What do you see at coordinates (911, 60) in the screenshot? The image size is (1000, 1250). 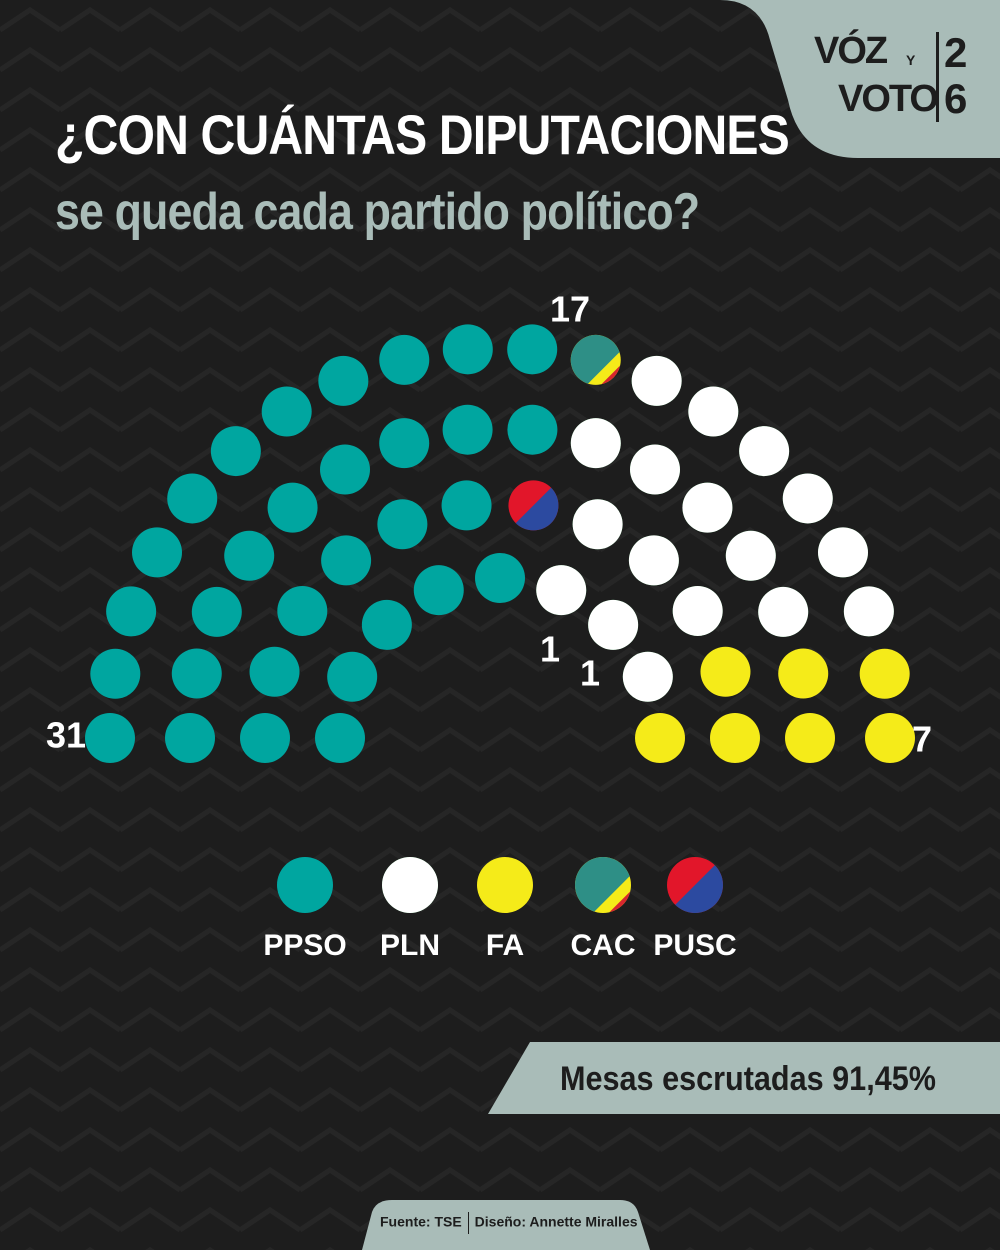 I see `logo-y: Y` at bounding box center [911, 60].